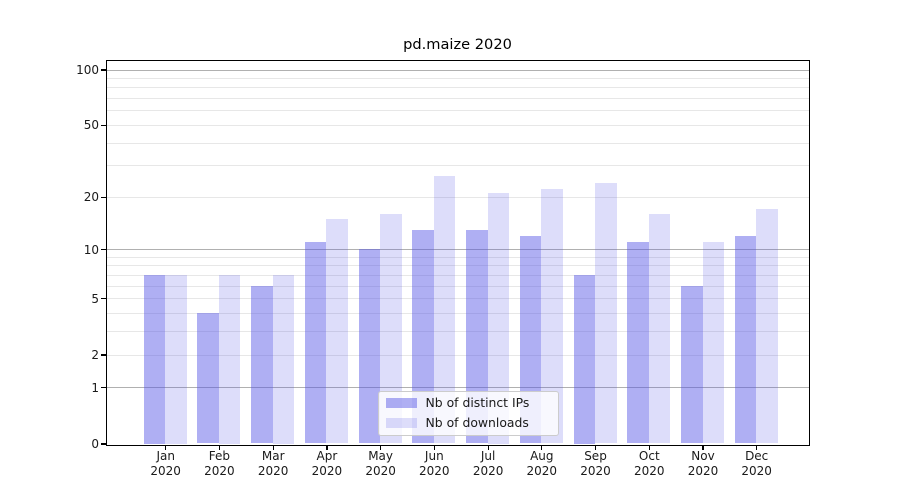 The width and height of the screenshot is (900, 500). I want to click on x-tick-dec, so click(757, 447).